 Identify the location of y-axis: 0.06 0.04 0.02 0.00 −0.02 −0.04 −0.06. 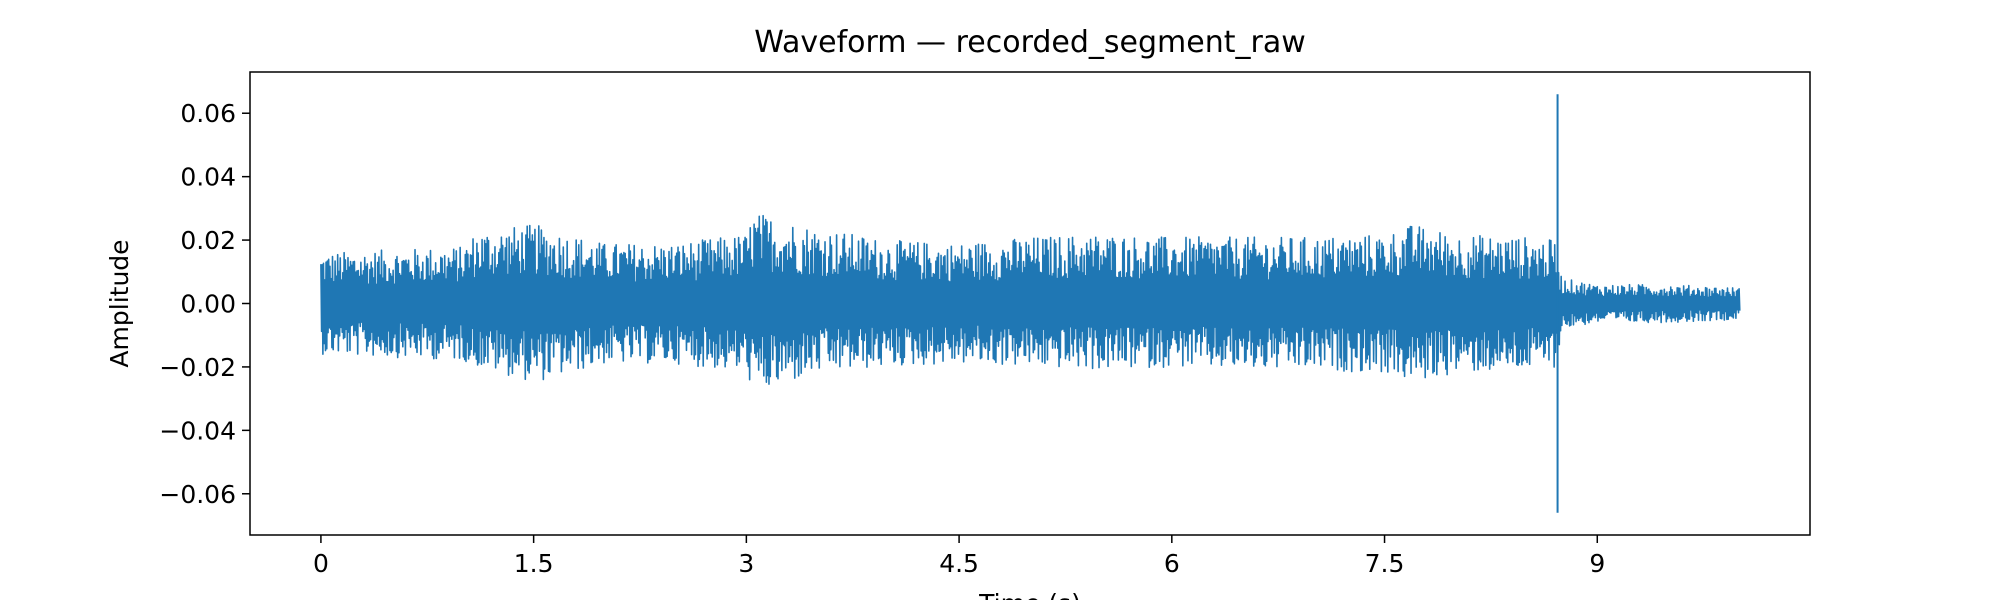
(204, 304).